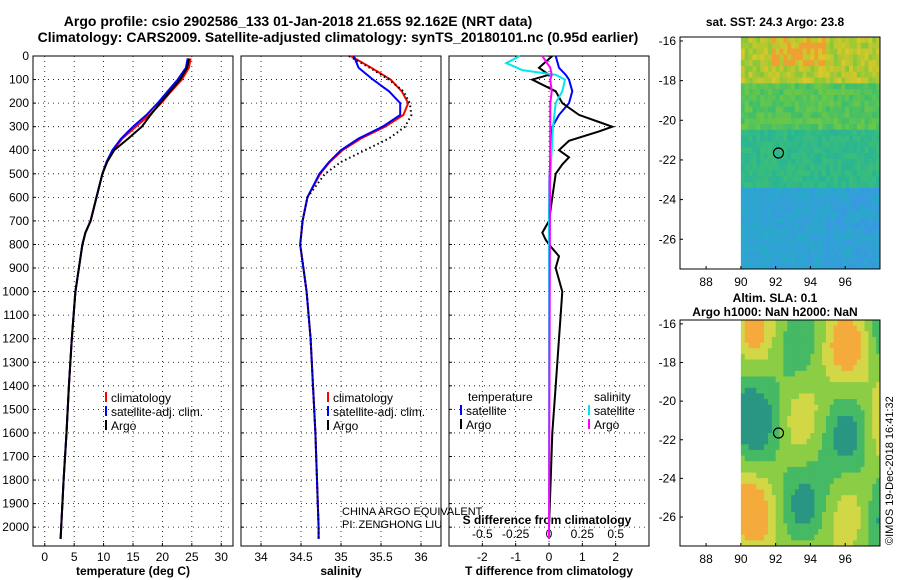  I want to click on map-x-tick-label: 94, so click(811, 282).